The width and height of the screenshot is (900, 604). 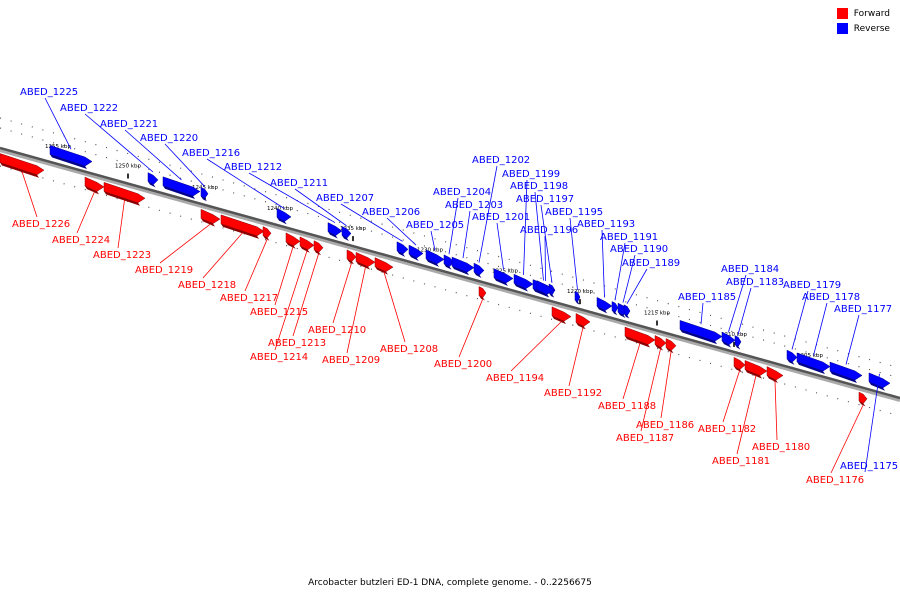 I want to click on gene-label: ABED_1224, so click(x=81, y=240).